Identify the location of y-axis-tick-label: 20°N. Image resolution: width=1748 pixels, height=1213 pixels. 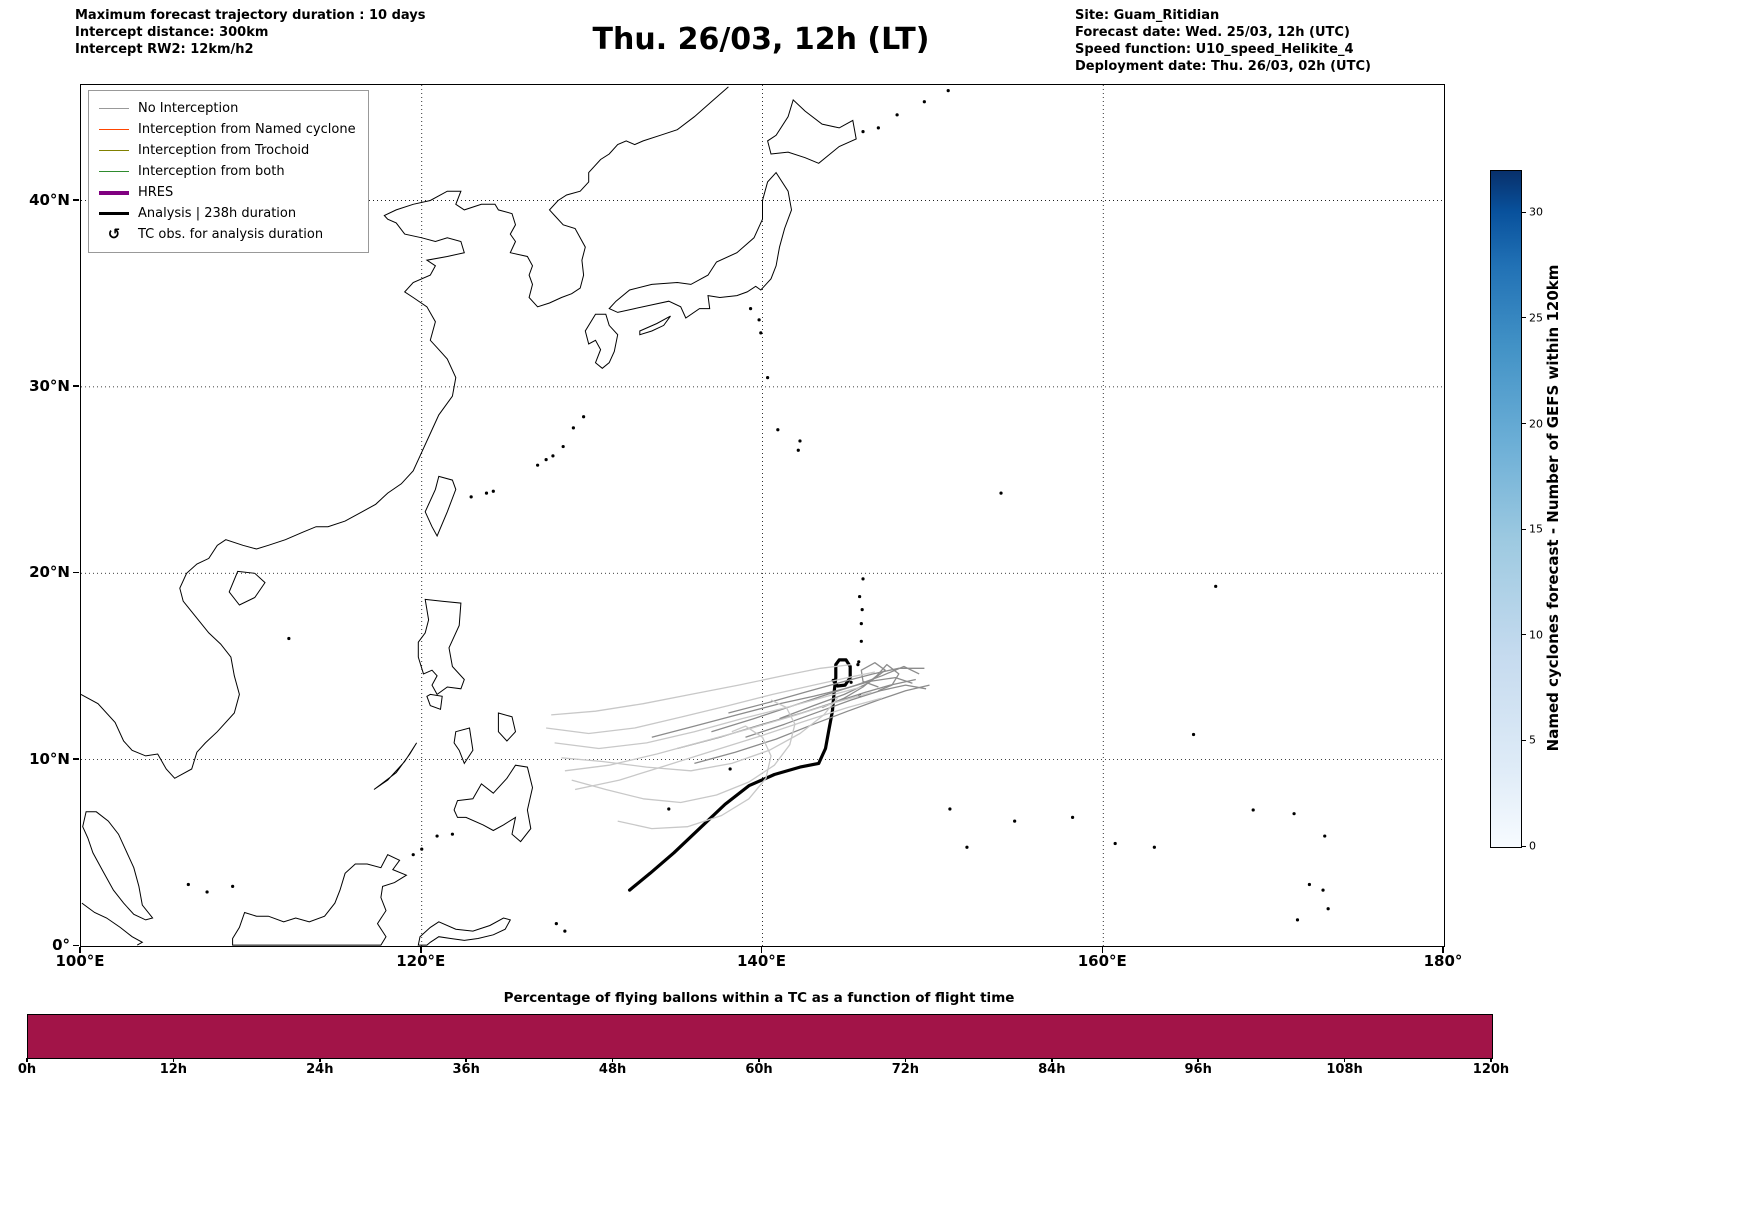
(49, 572).